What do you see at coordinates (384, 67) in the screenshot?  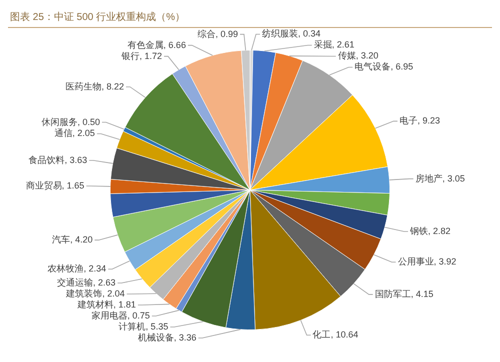 I see `slice-label: 电气设备, 6.95` at bounding box center [384, 67].